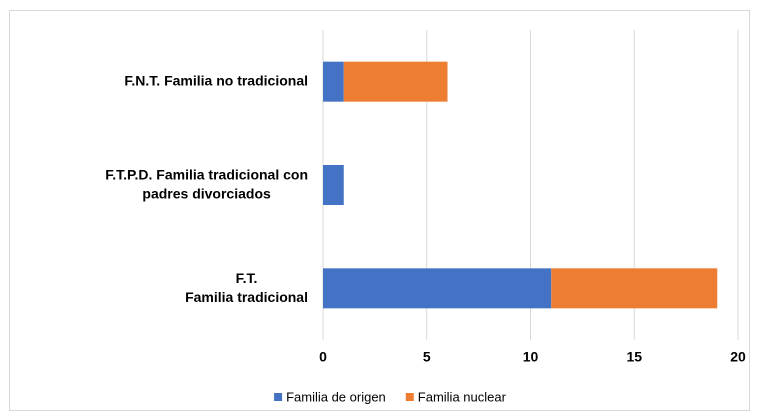 This screenshot has width=760, height=417. Describe the element at coordinates (427, 357) in the screenshot. I see `x-tick-label: 5` at that location.